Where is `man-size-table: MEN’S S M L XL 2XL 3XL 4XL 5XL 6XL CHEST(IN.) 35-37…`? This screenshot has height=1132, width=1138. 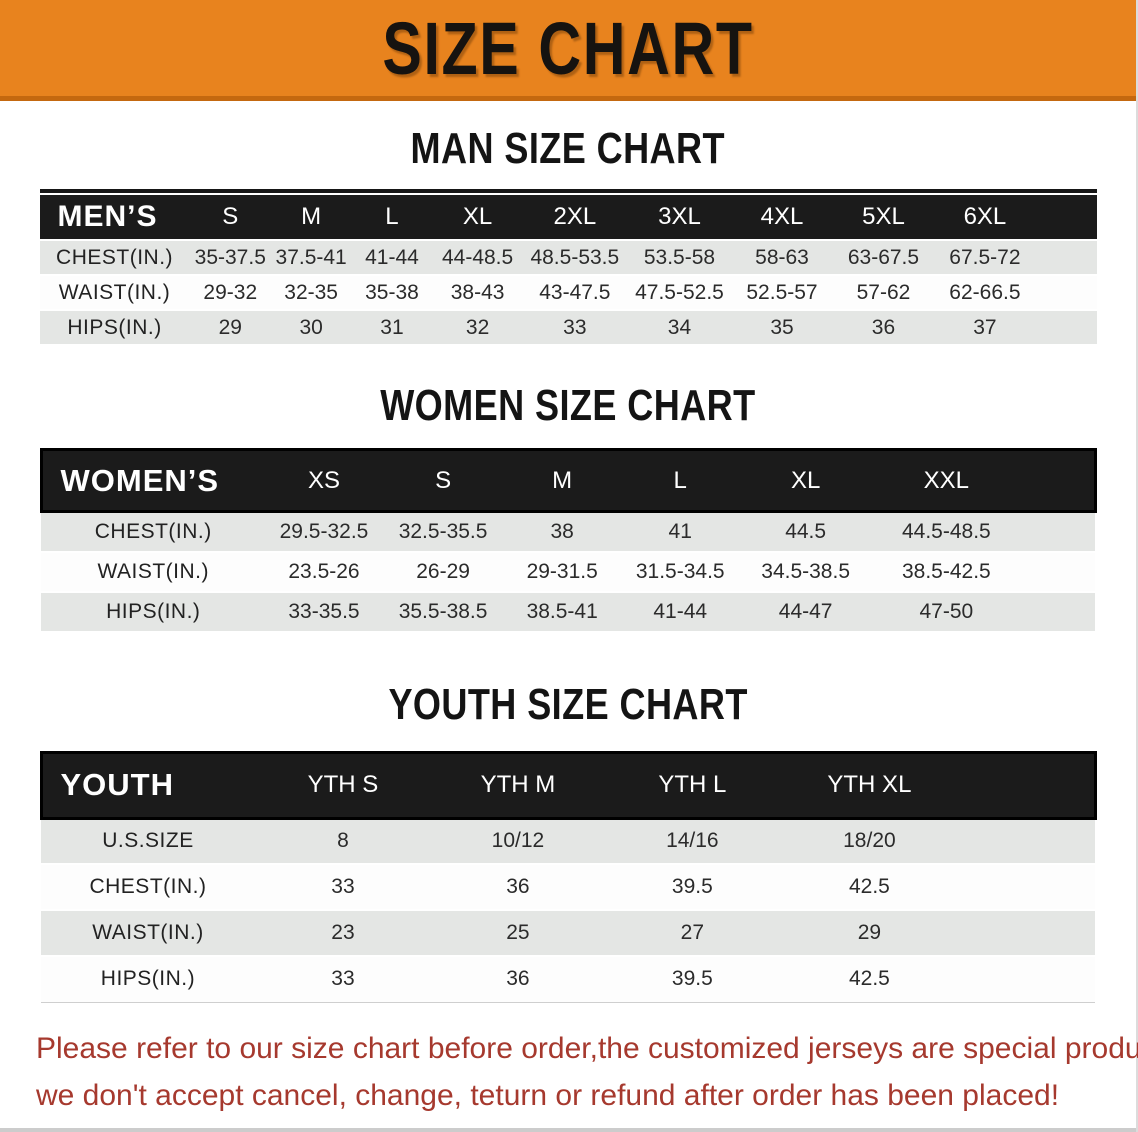
man-size-table: MEN’S S M L XL 2XL 3XL 4XL 5XL 6XL CHEST(IN.) 35-37… is located at coordinates (568, 270).